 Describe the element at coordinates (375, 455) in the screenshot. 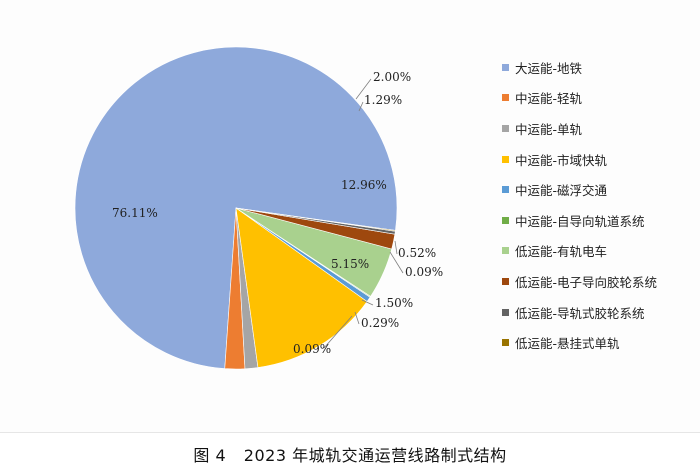

I see `figure-title: 2023 年城轨交通运营线路制式结构` at that location.